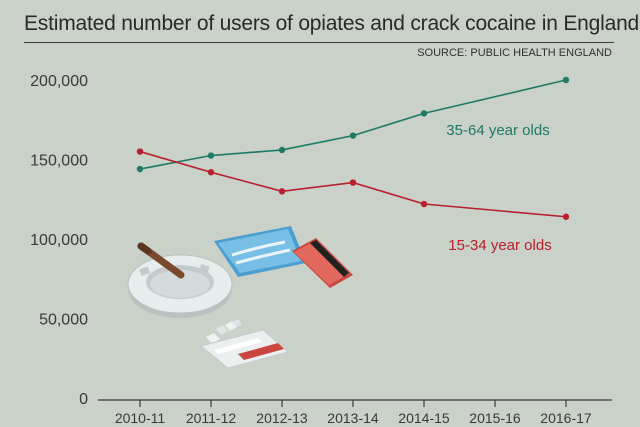  I want to click on credit-card-icon, so click(322, 263).